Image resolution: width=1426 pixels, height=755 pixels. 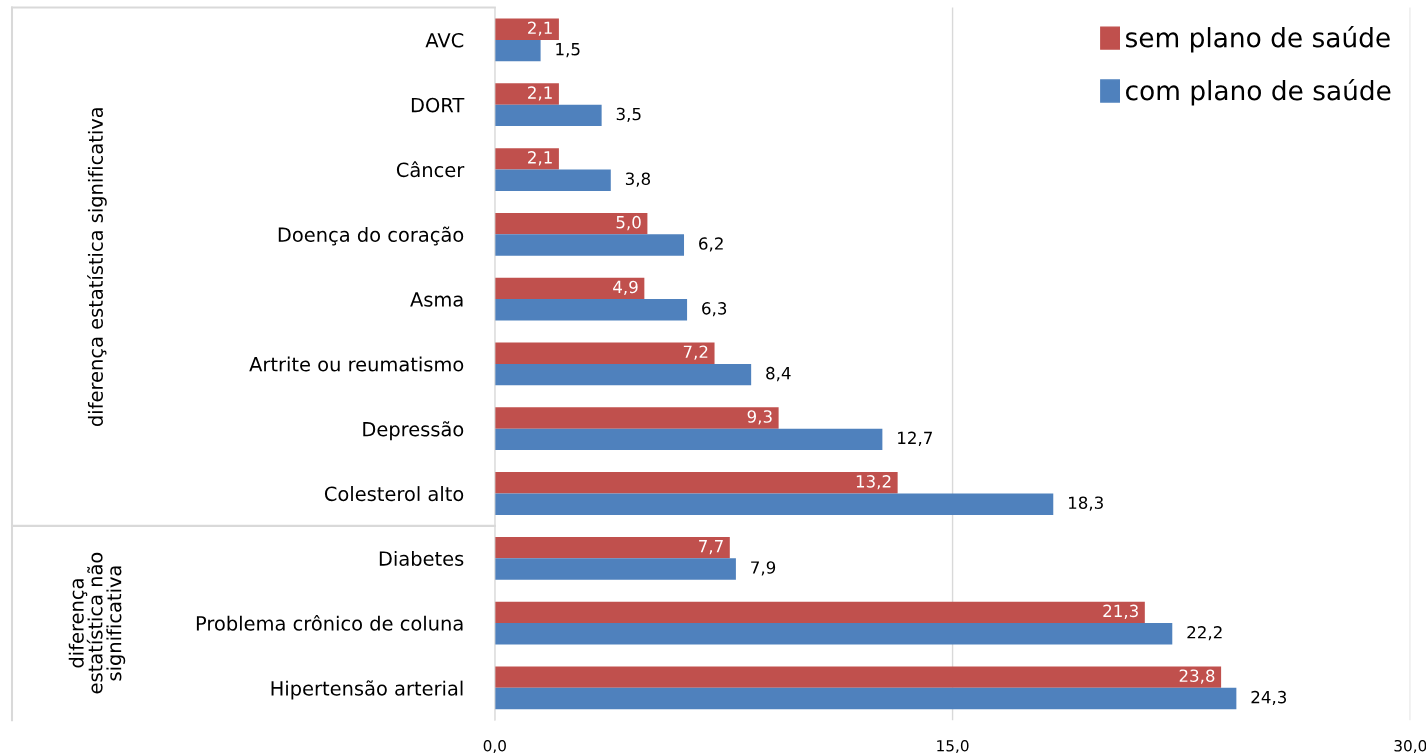 I want to click on data-label: 22,2, so click(x=1204, y=633).